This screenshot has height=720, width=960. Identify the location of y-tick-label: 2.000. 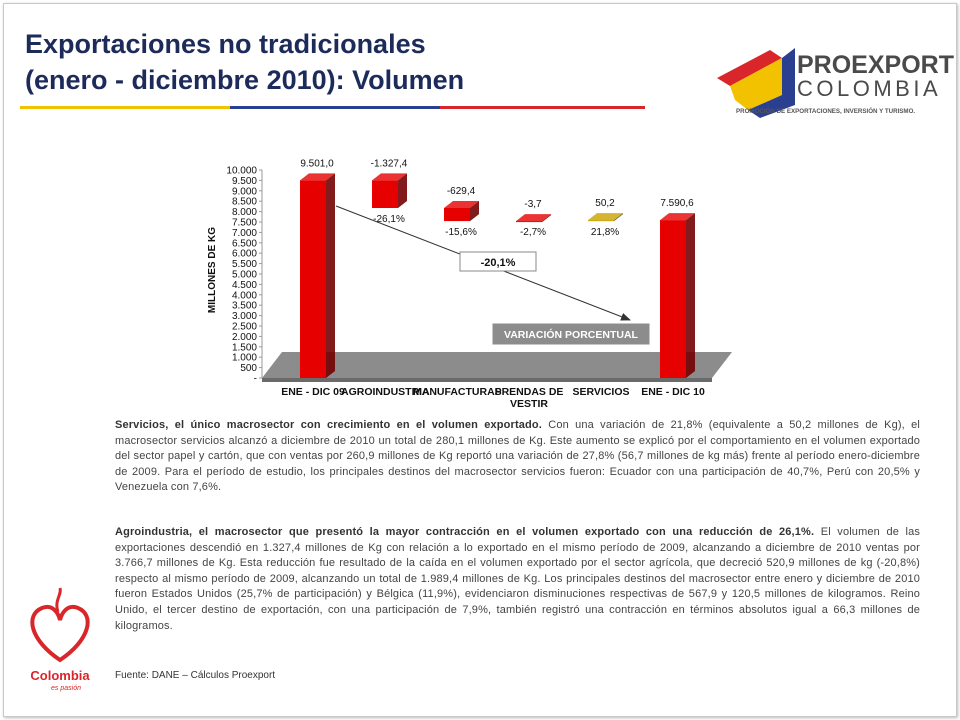
(244, 337).